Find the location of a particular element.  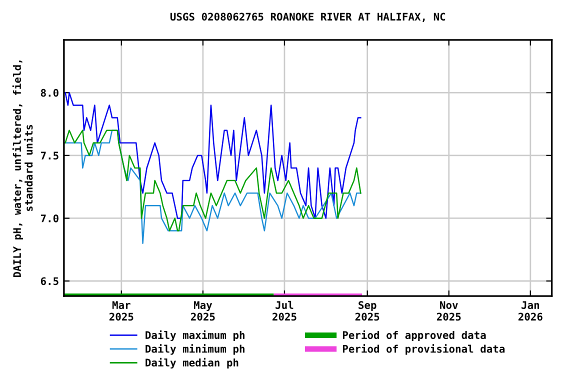

legend-label: Daily median ph is located at coordinates (192, 363).